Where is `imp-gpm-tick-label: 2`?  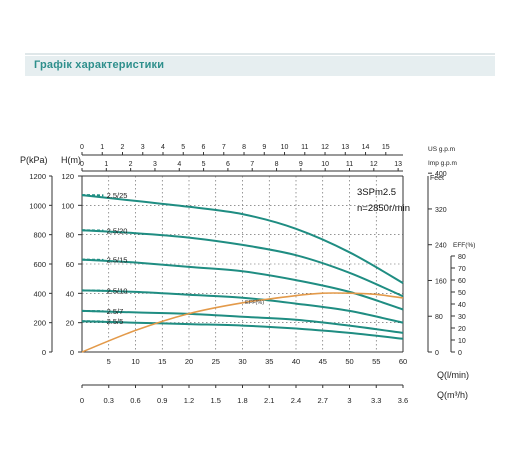
imp-gpm-tick-label: 2 is located at coordinates (131, 164).